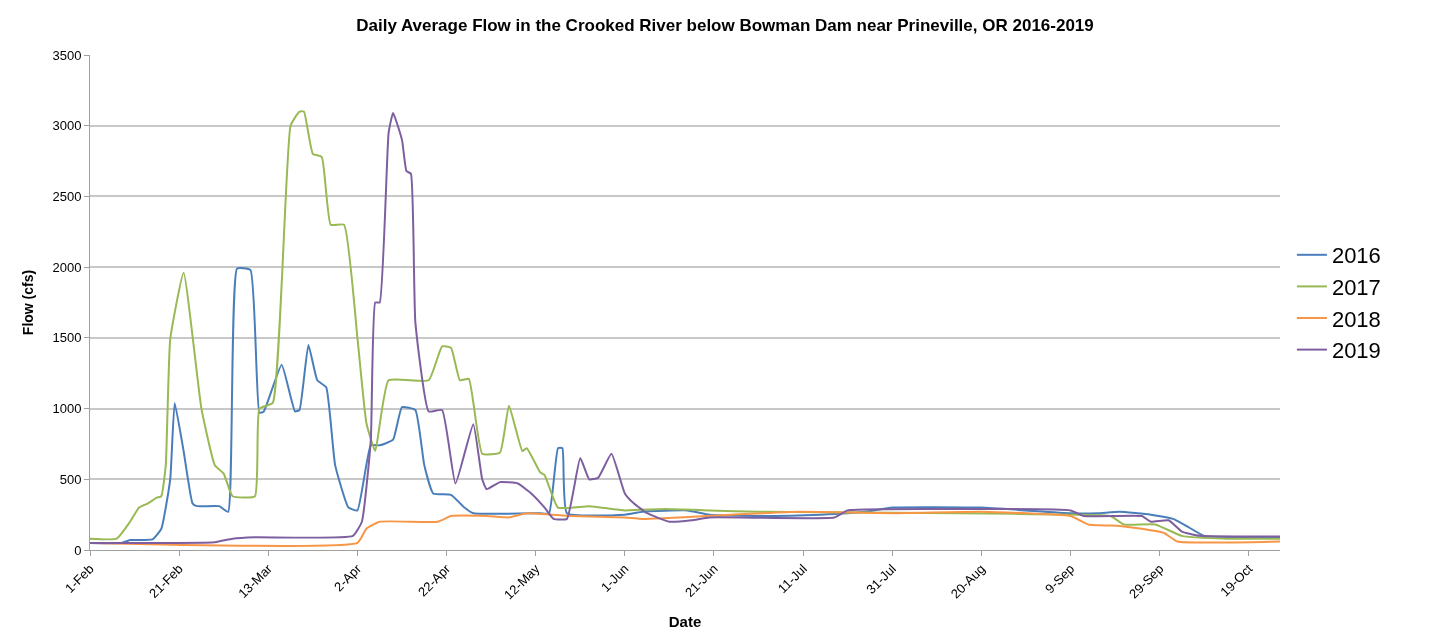  I want to click on legend-label: 2016, so click(1356, 256).